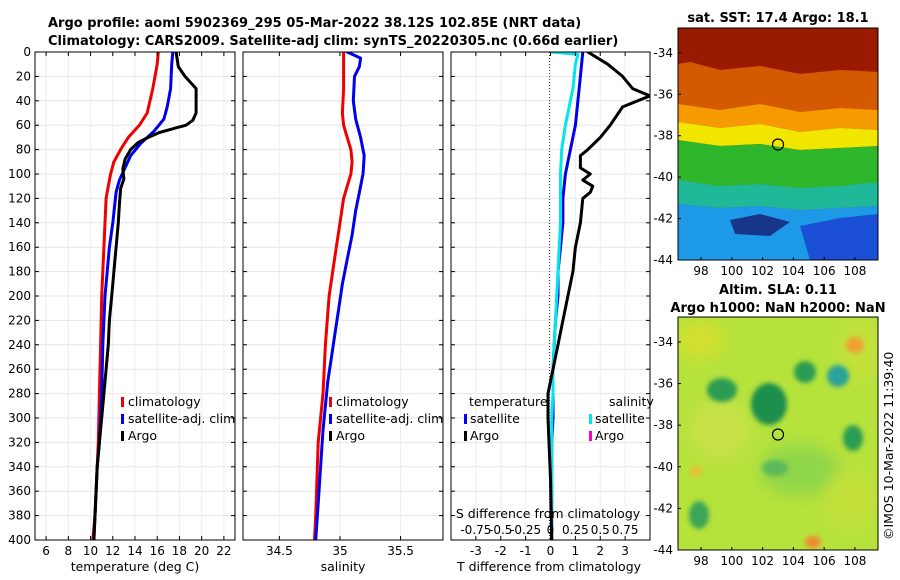  What do you see at coordinates (19, 394) in the screenshot?
I see `depth-tick-label: 280` at bounding box center [19, 394].